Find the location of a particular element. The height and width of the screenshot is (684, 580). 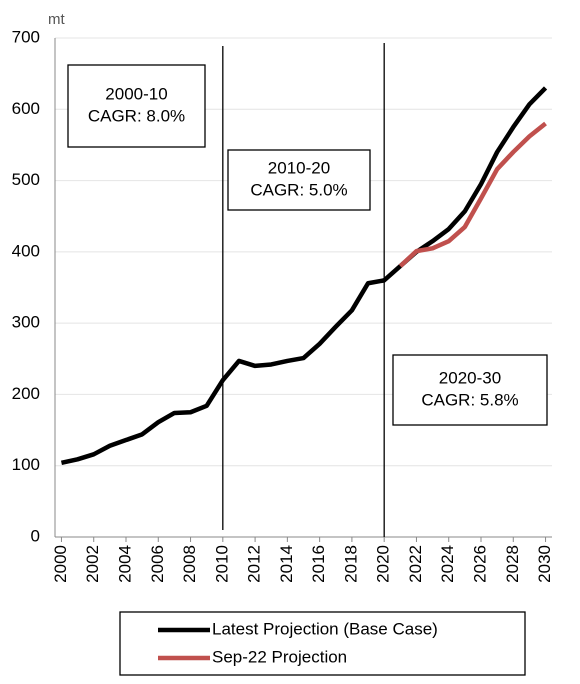

y-tick-label: 0 is located at coordinates (35, 535).